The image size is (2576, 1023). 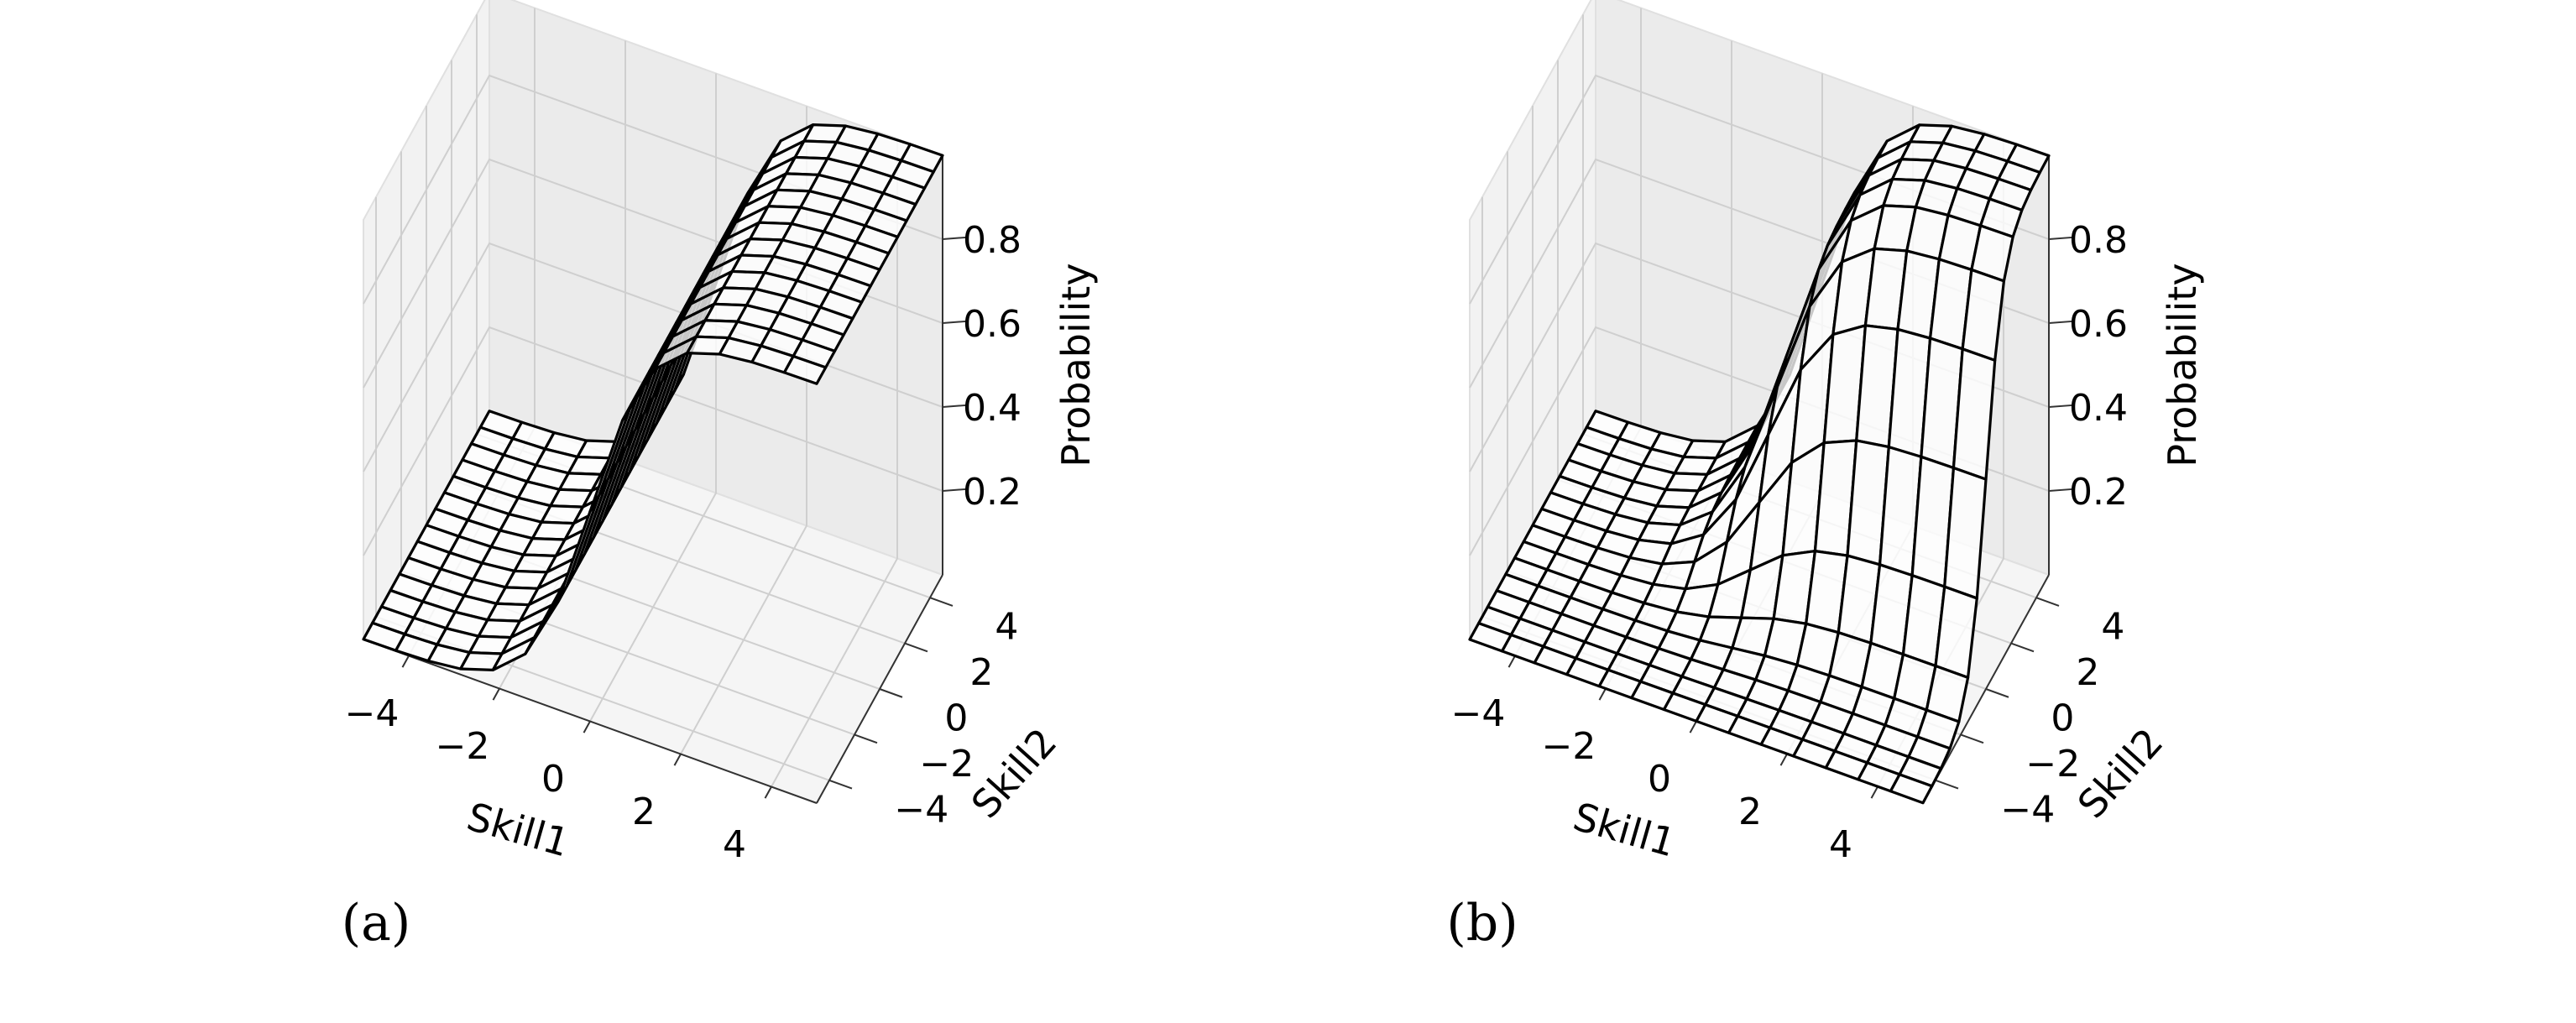 What do you see at coordinates (2120, 773) in the screenshot?
I see `p1-y-axis-label: Skill2` at bounding box center [2120, 773].